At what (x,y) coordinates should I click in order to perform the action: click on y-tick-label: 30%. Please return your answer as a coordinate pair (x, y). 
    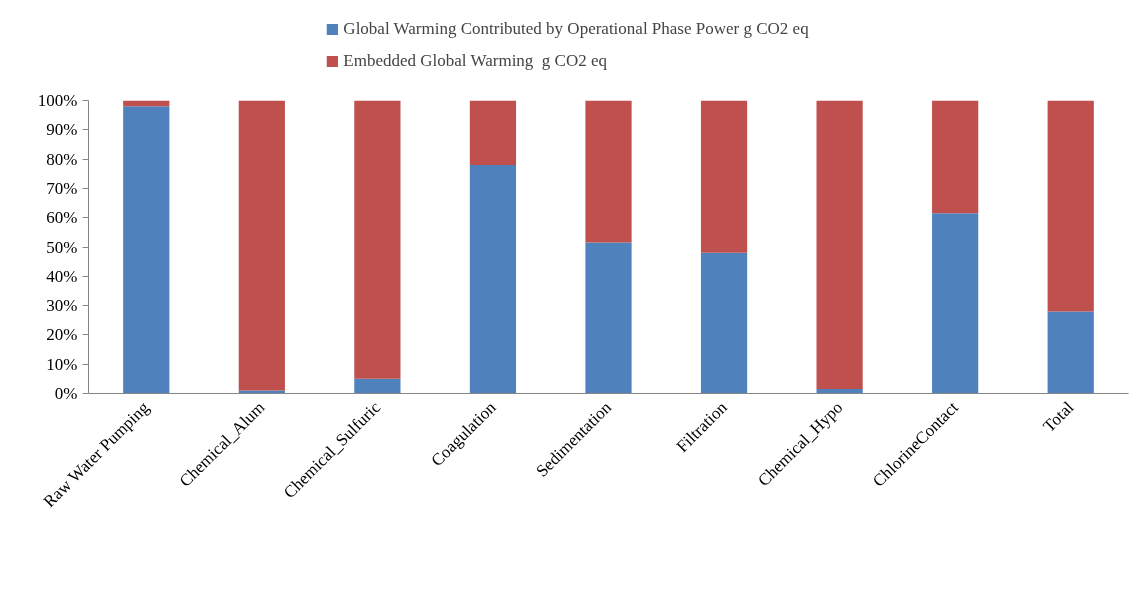
    Looking at the image, I should click on (62, 306).